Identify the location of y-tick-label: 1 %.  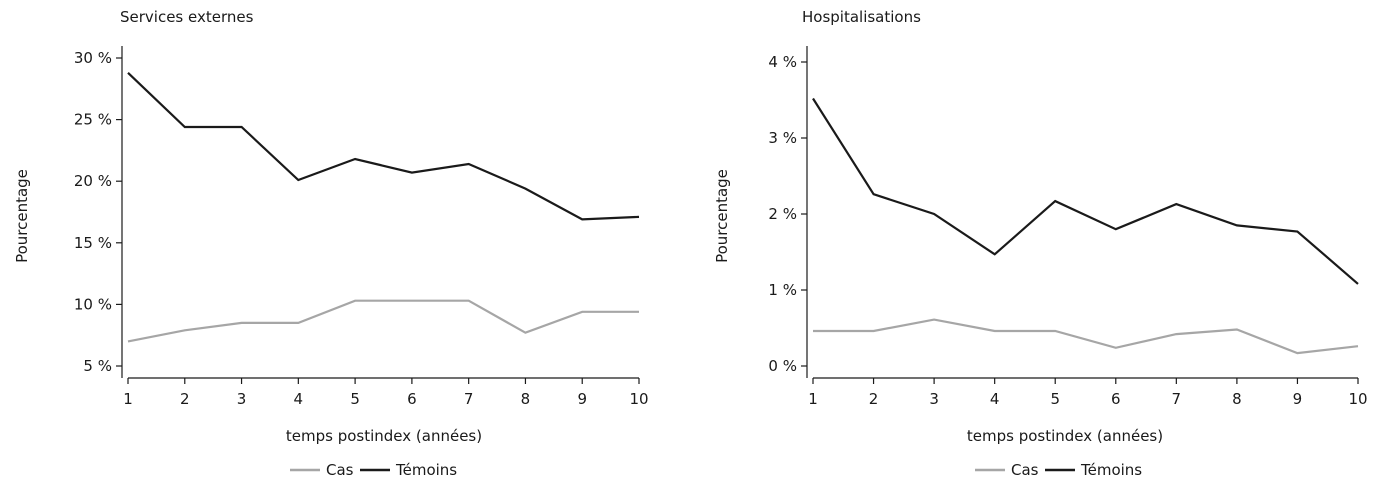
(782, 290).